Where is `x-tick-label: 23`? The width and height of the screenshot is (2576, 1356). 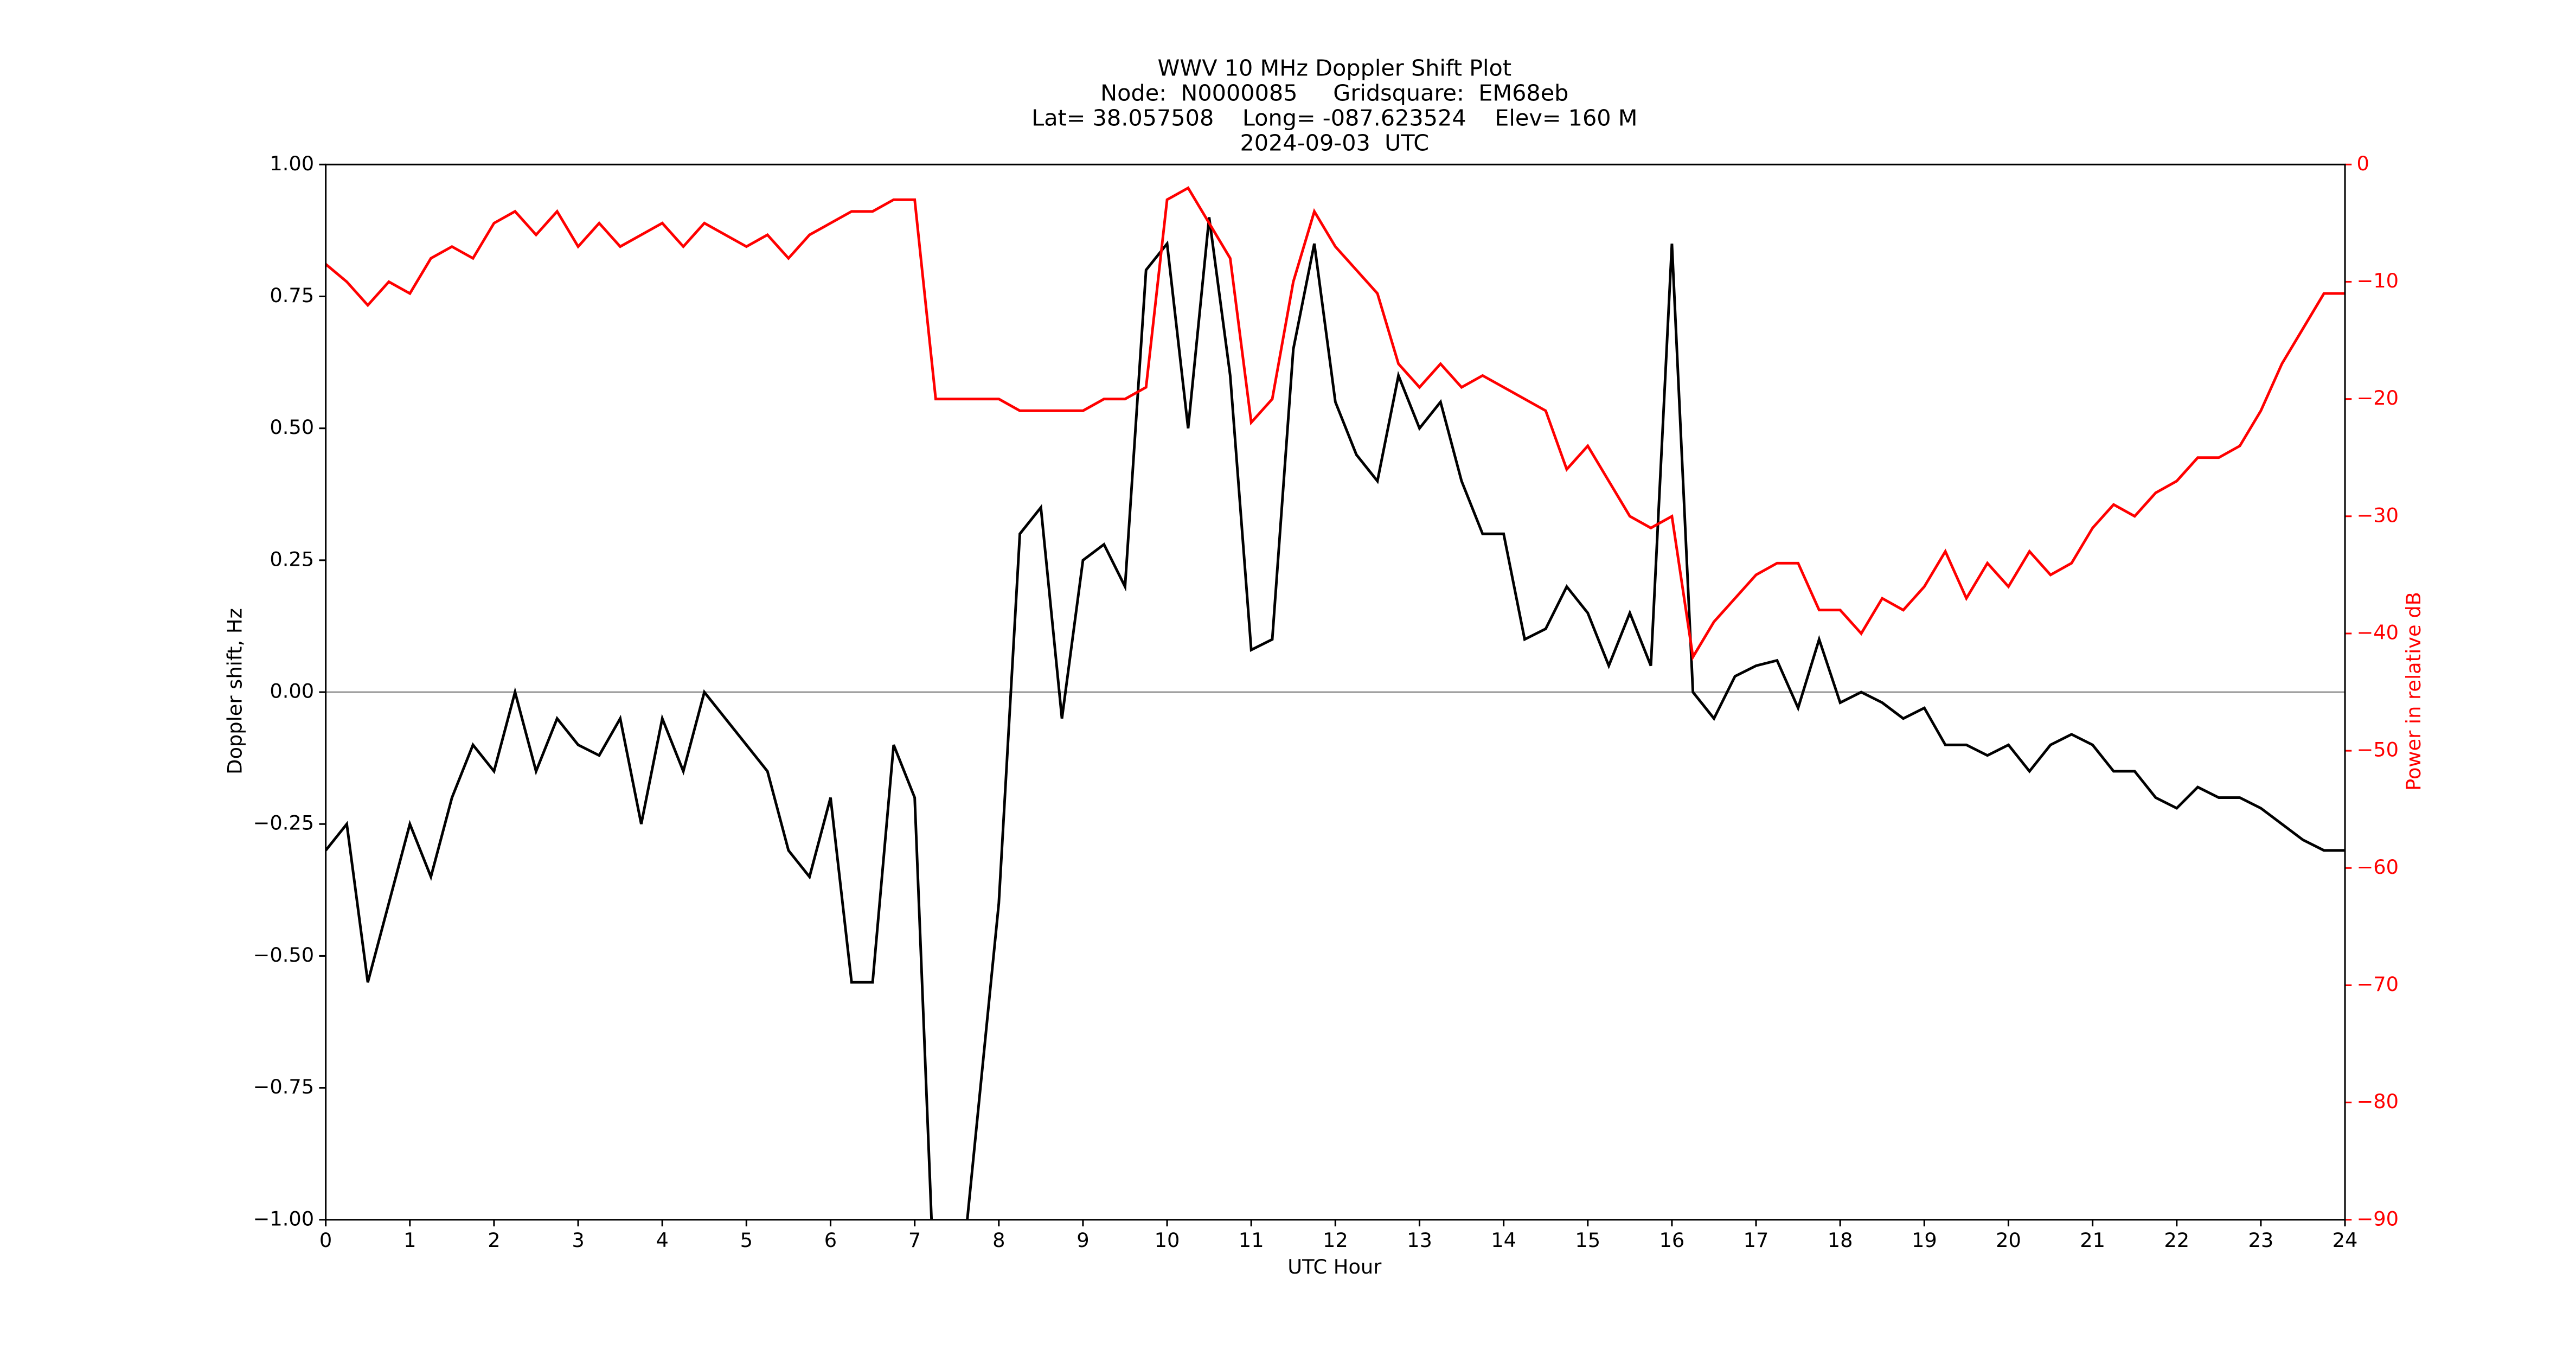 x-tick-label: 23 is located at coordinates (2261, 1240).